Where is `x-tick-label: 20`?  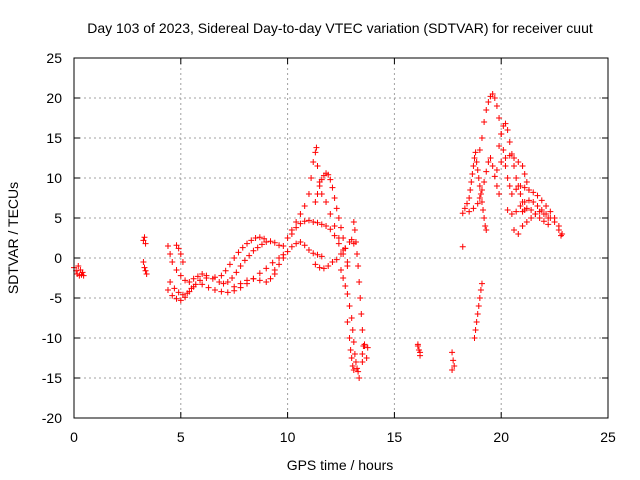
x-tick-label: 20 is located at coordinates (501, 437).